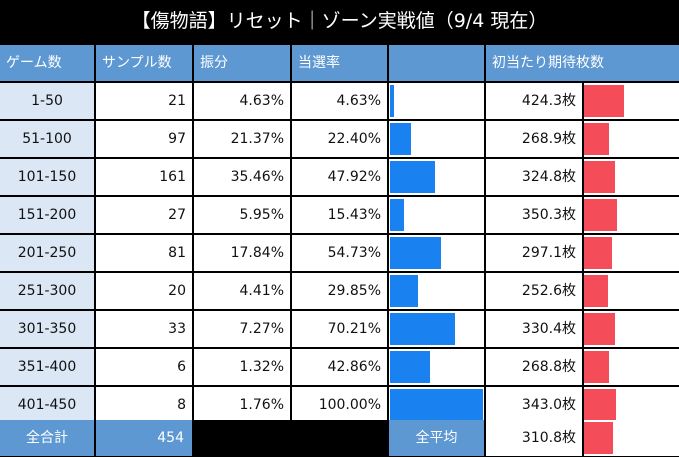  I want to click on header-samples: サンプル数, so click(144, 63).